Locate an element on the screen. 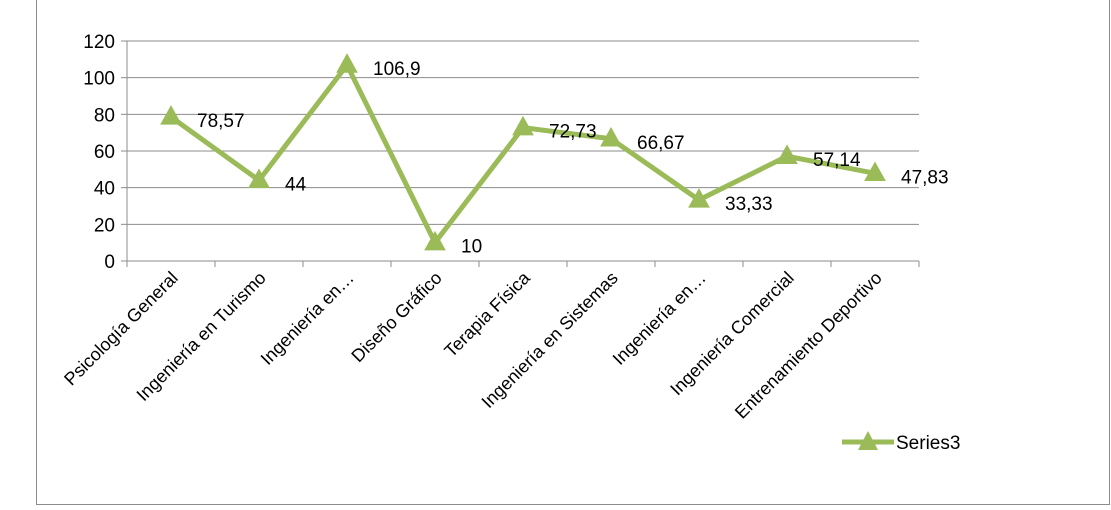  x-category-label: Terapia Física is located at coordinates (487, 314).